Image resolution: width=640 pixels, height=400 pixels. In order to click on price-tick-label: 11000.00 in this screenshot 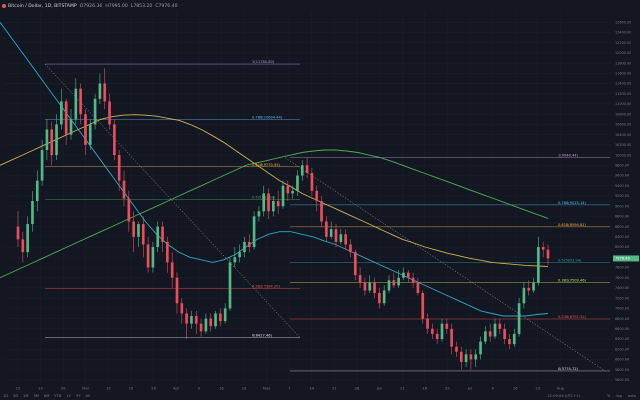, I will do `click(623, 104)`.